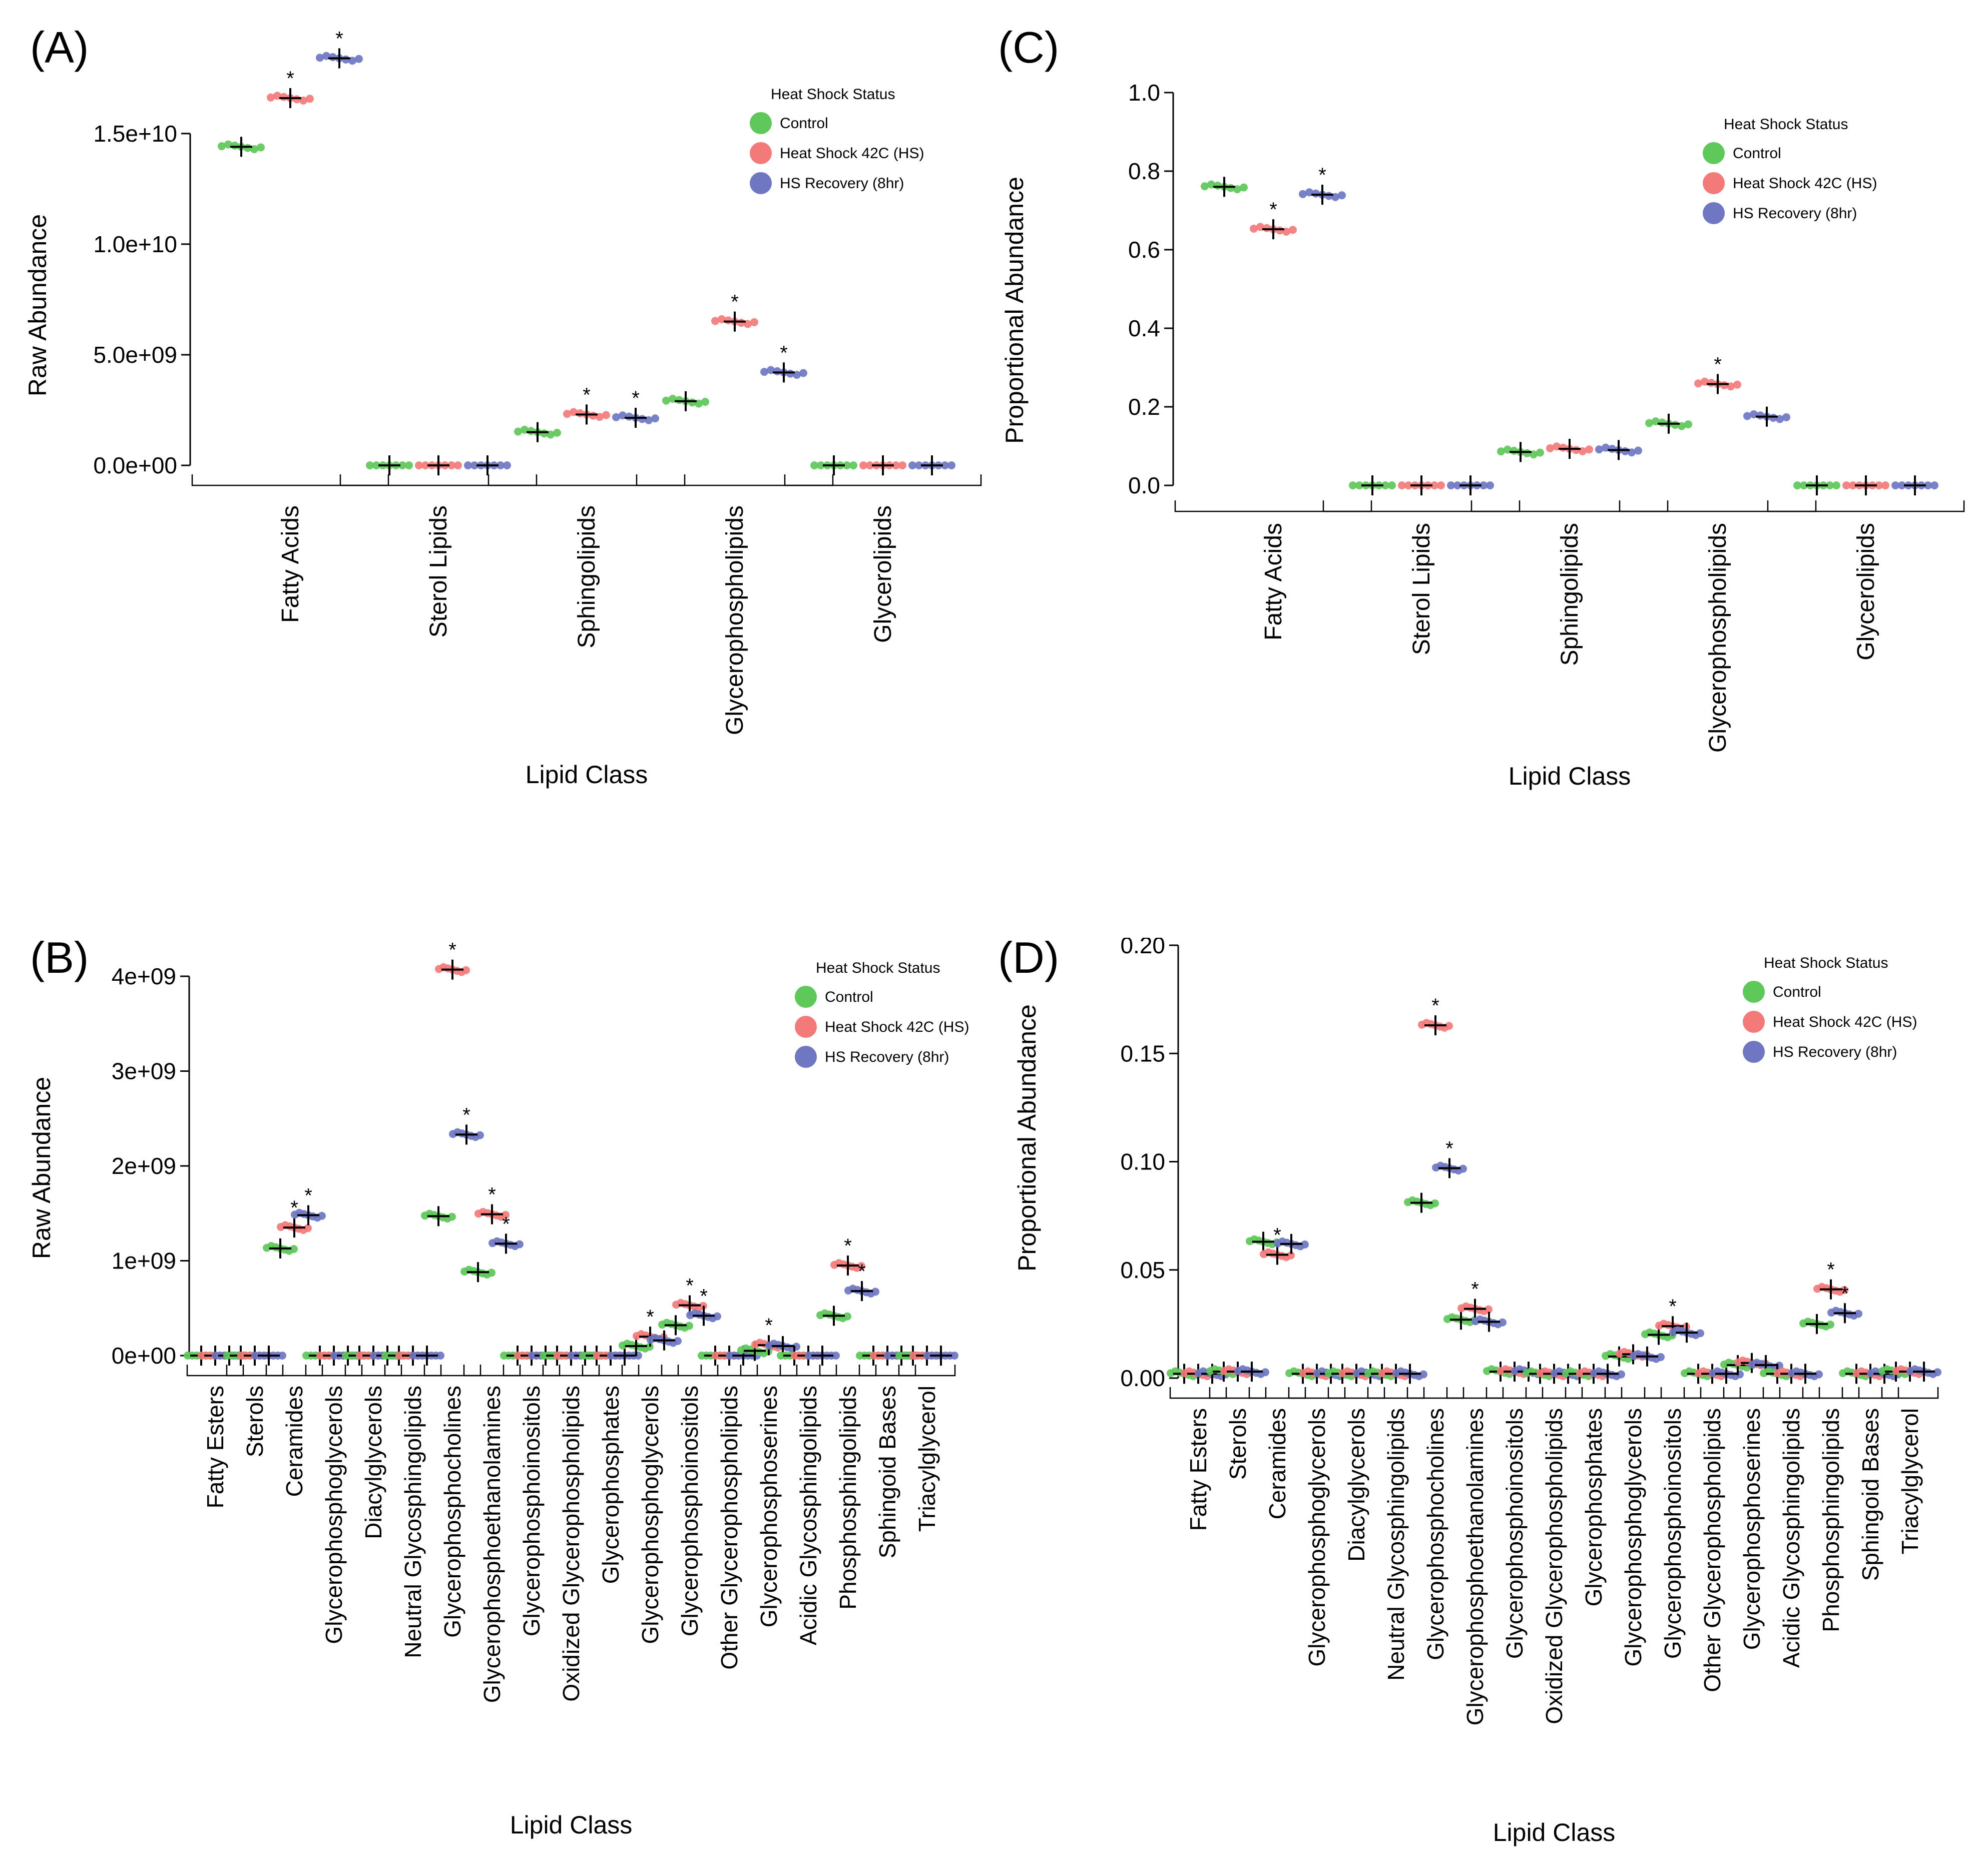 The image size is (1976, 1876). What do you see at coordinates (849, 997) in the screenshot?
I see `legend-entry-control: Control` at bounding box center [849, 997].